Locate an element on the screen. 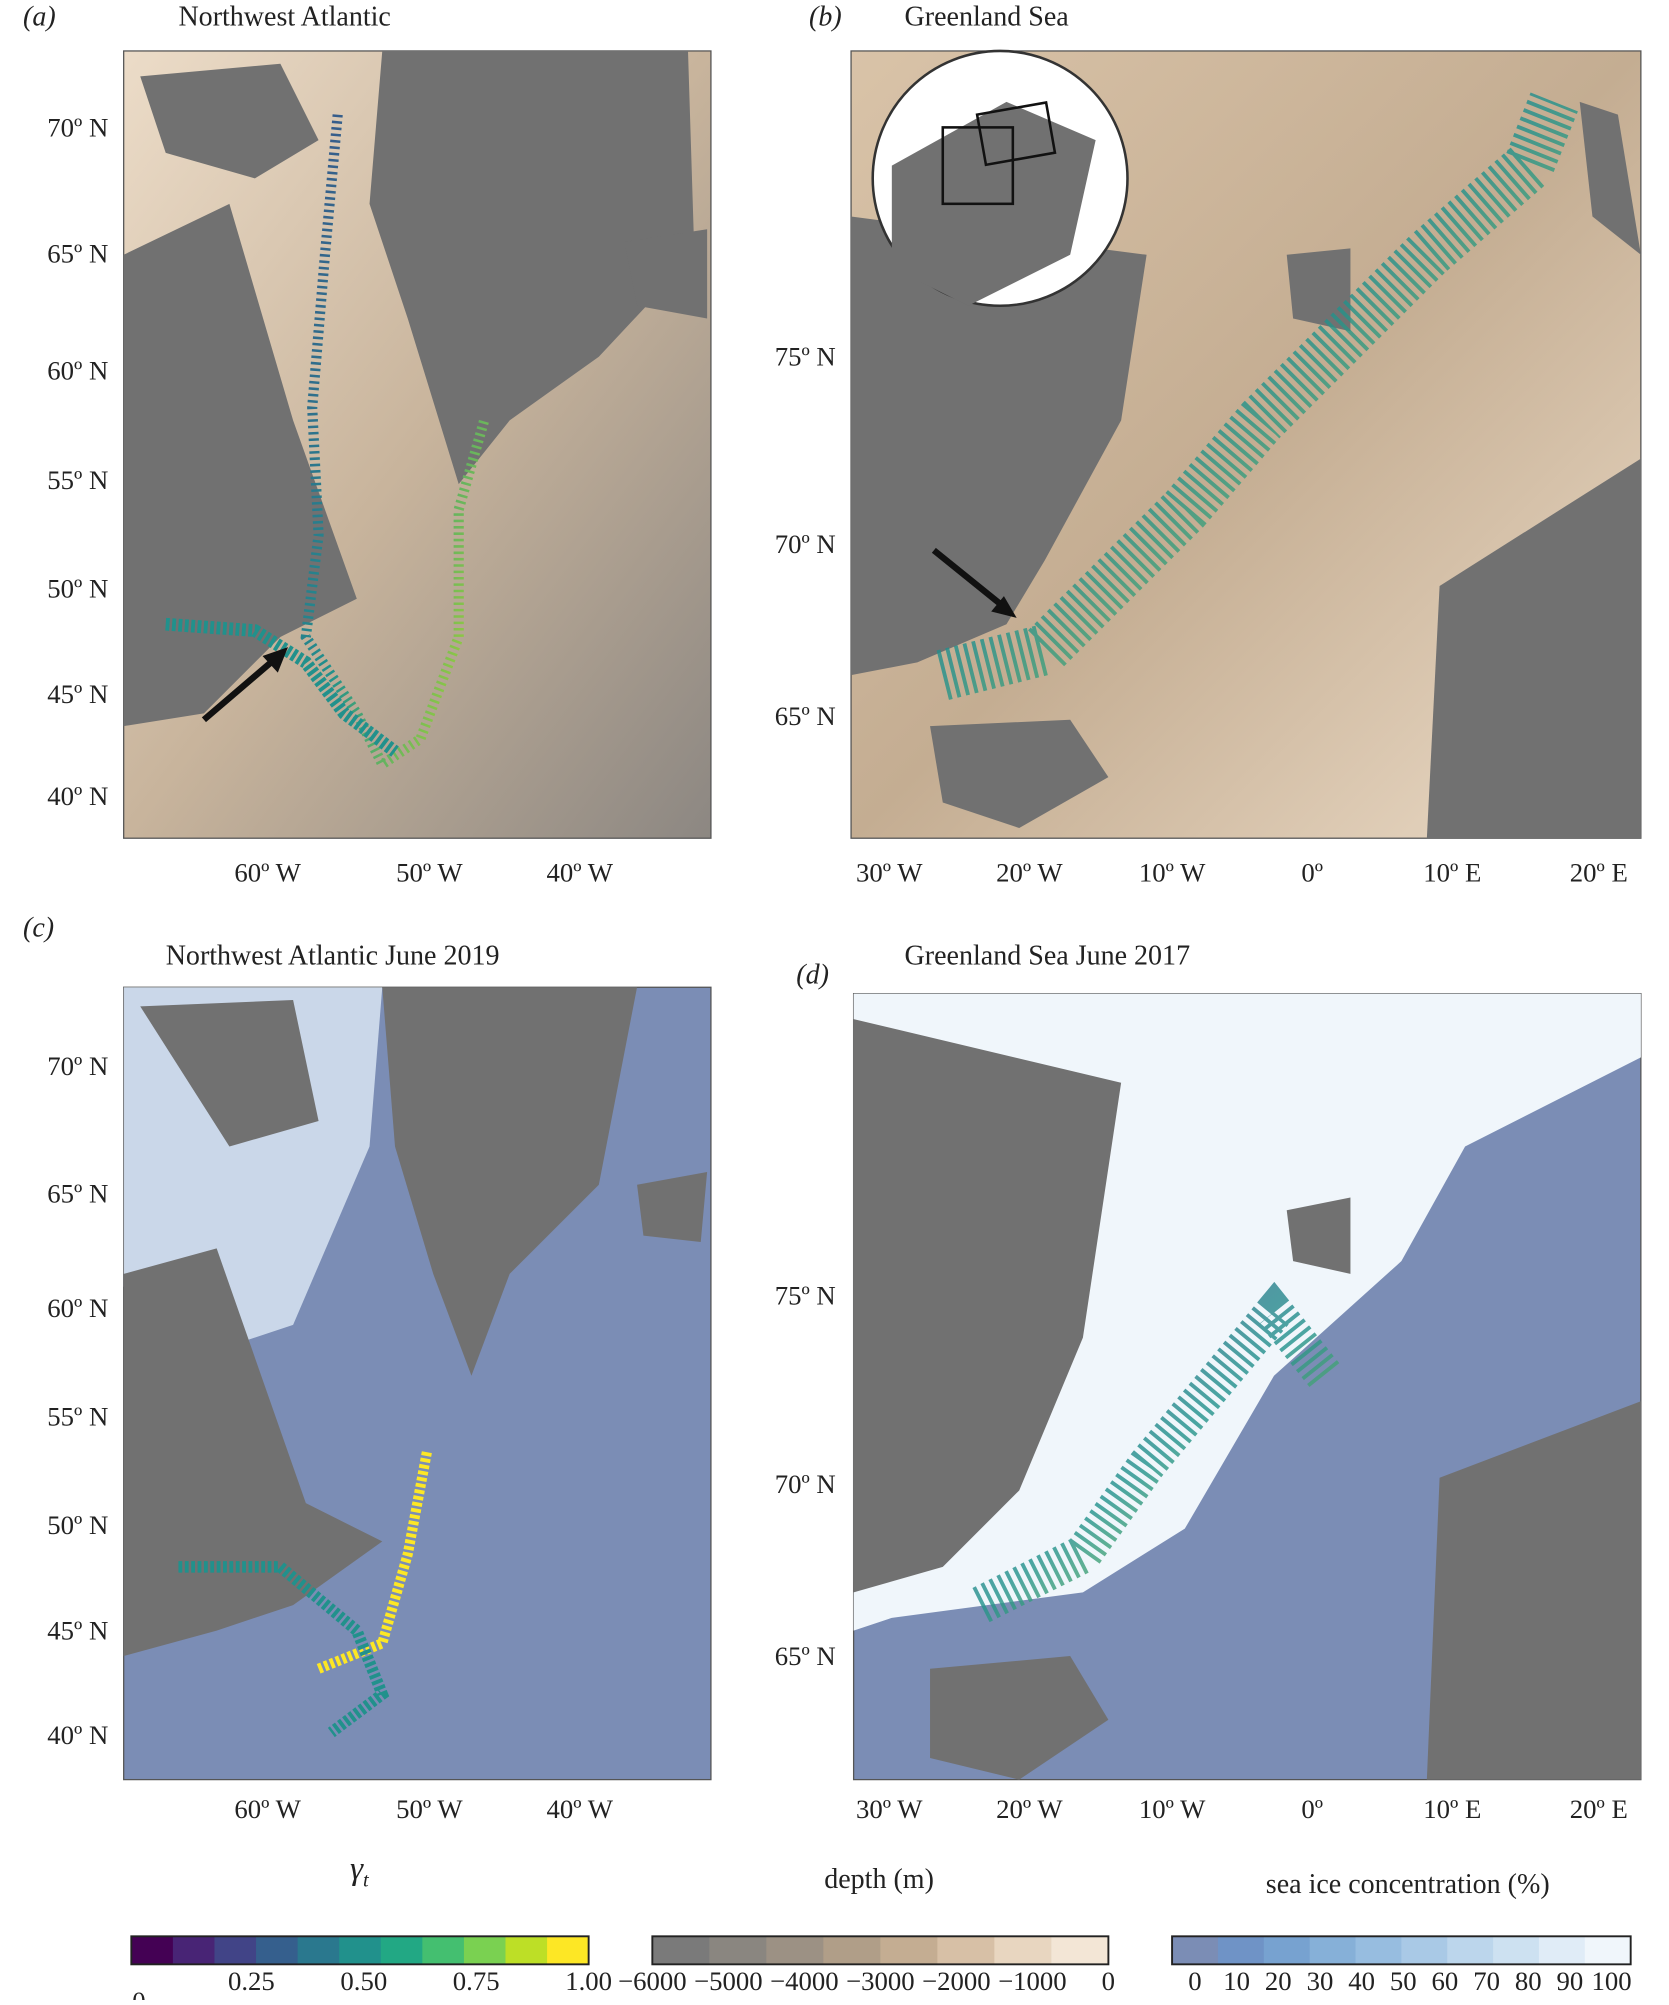 The width and height of the screenshot is (1669, 2005). colorbar-tick-label: −6000 is located at coordinates (652, 1981).